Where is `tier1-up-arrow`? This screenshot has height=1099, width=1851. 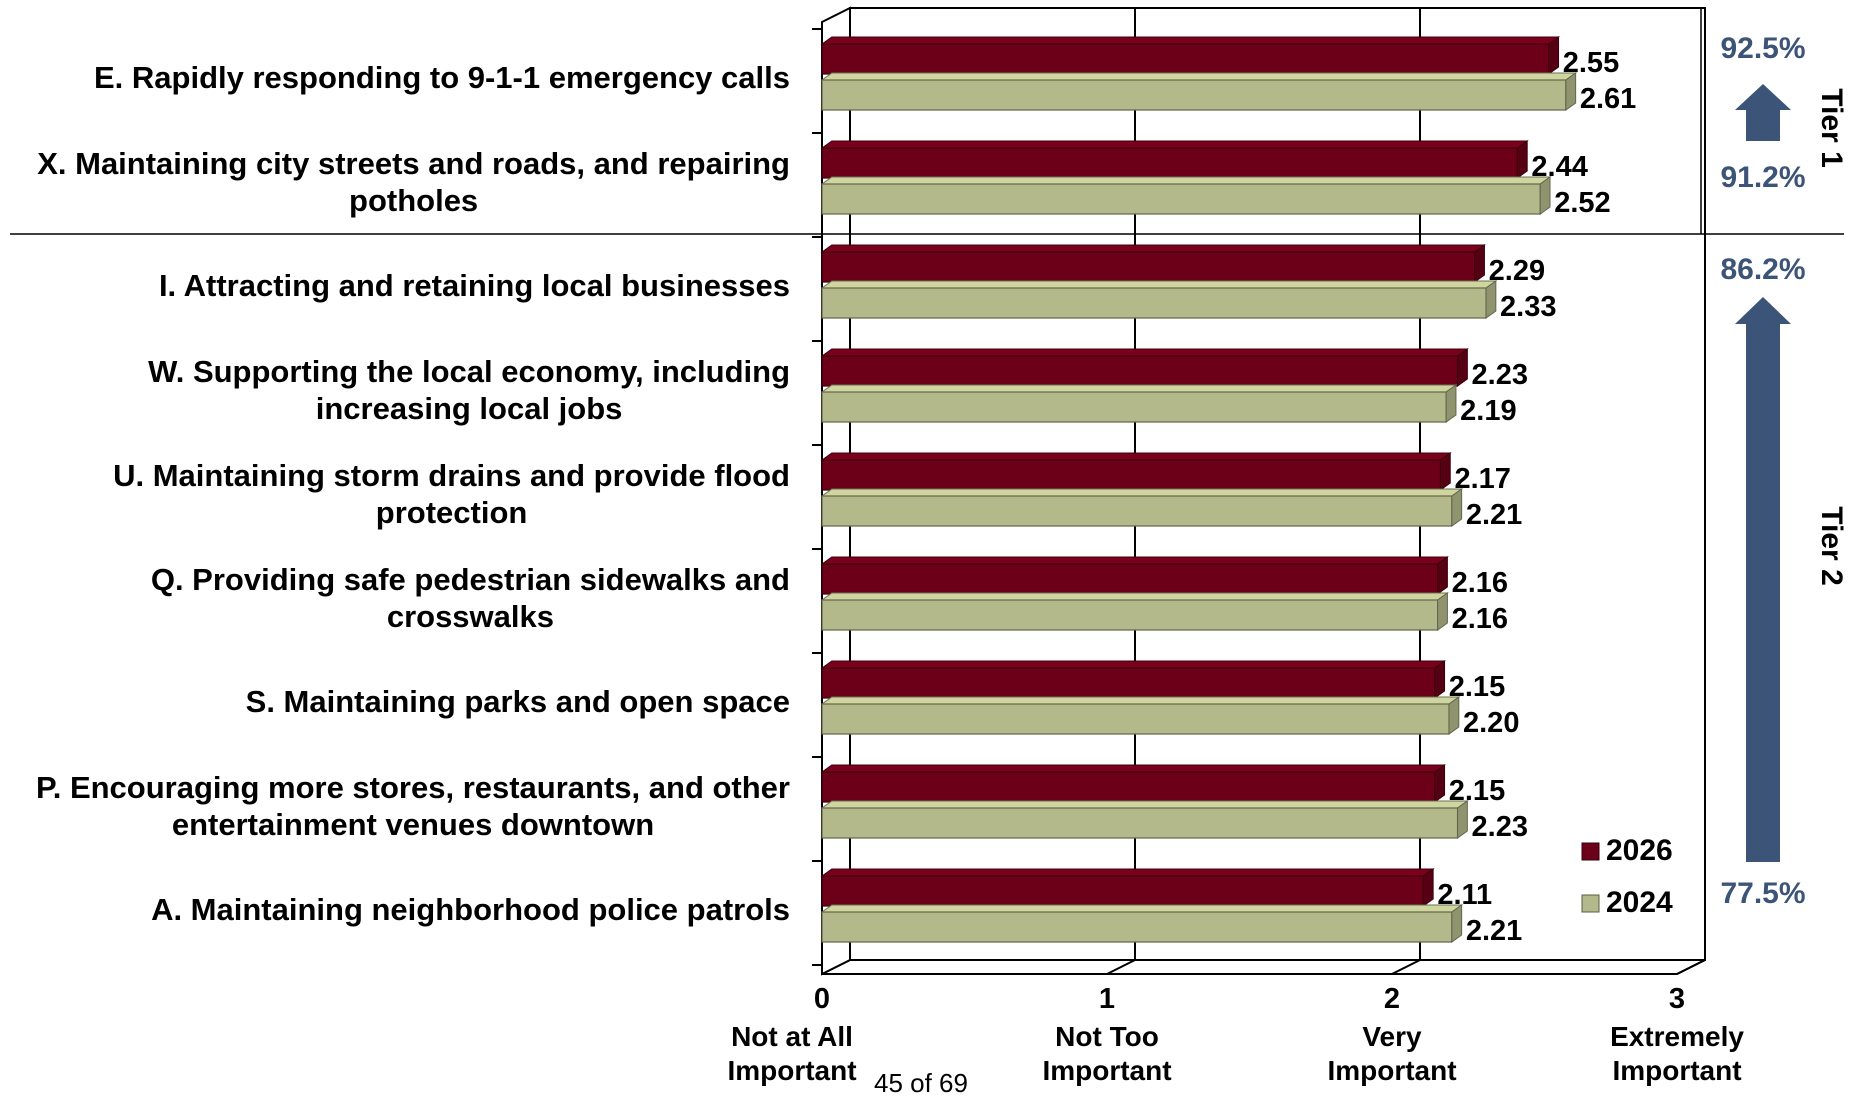
tier1-up-arrow is located at coordinates (1763, 112).